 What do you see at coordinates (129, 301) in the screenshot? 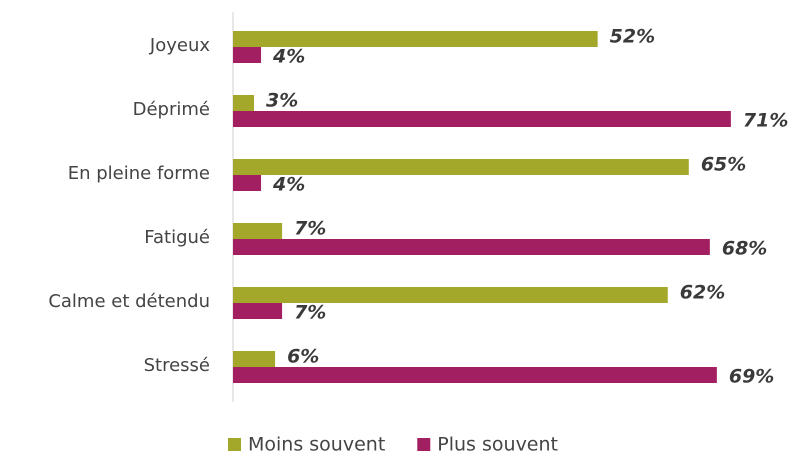
I see `category-label: Calme et détendu` at bounding box center [129, 301].